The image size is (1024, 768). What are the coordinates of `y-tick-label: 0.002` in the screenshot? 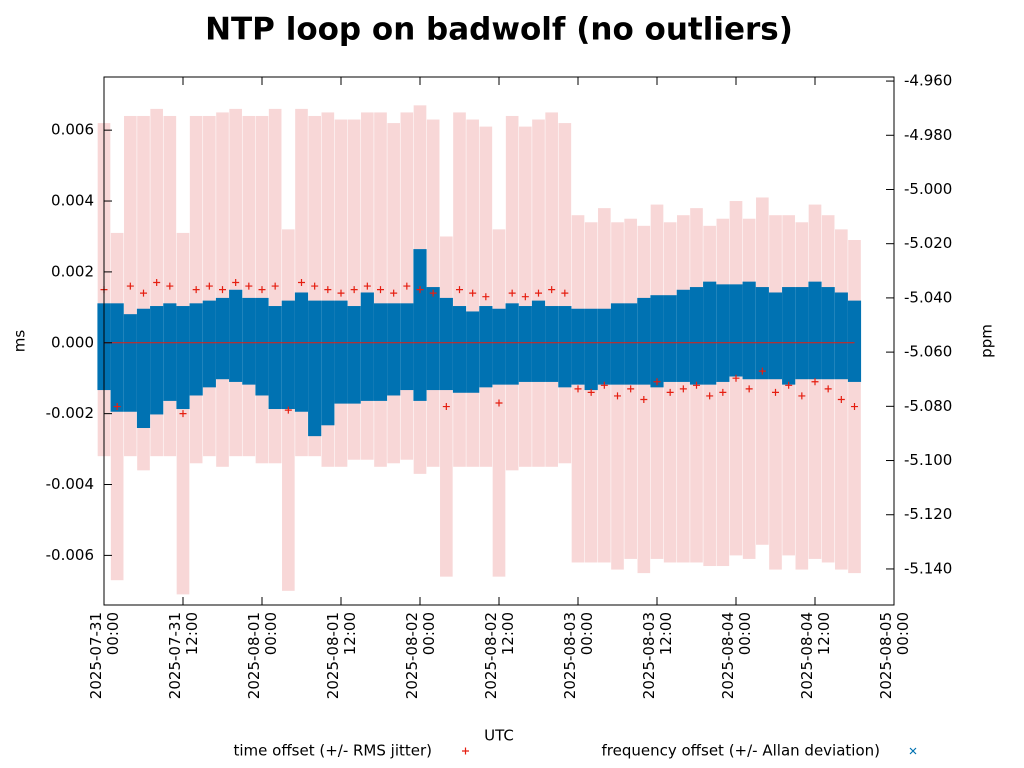 It's located at (72, 271).